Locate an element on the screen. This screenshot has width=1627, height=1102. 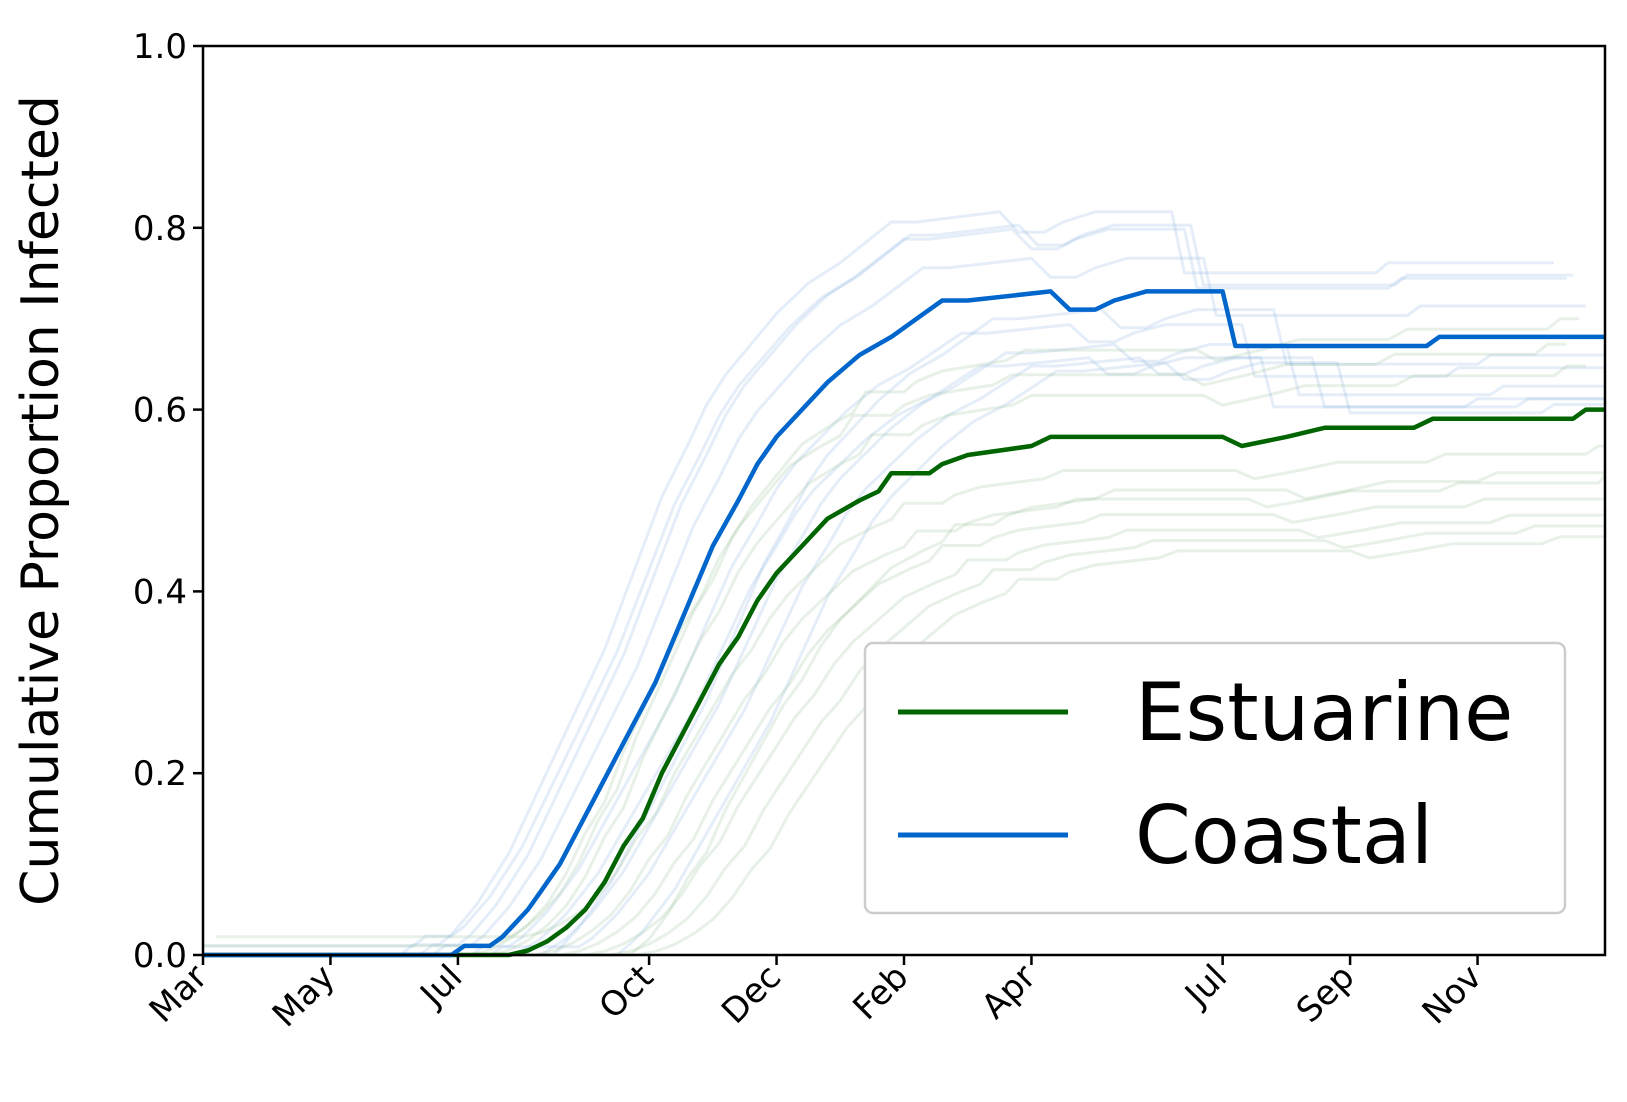
x-tick-label: Nov is located at coordinates (1452, 994).